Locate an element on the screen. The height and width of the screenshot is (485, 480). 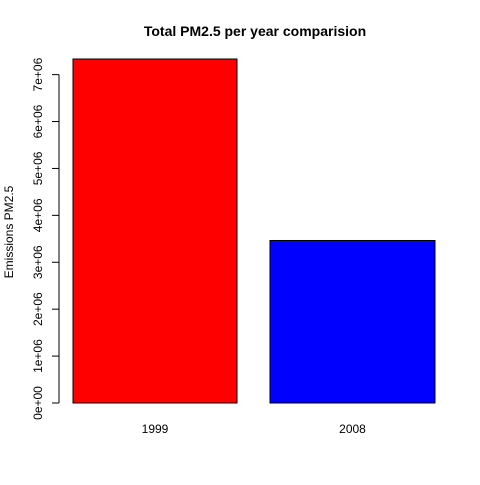
y-tick-label: 1e+06 is located at coordinates (38, 356).